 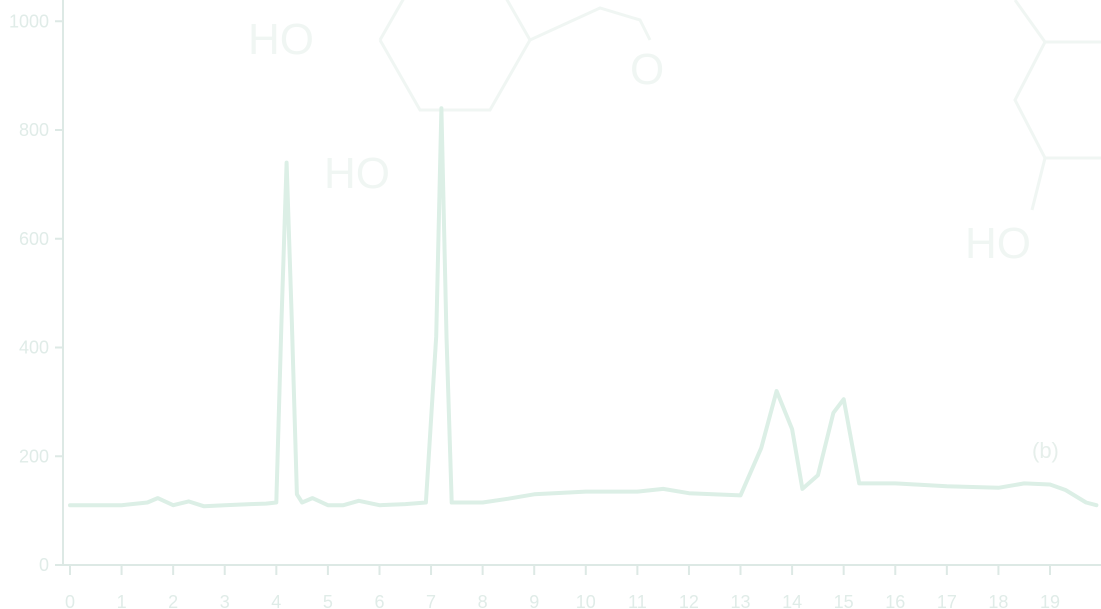 What do you see at coordinates (34, 456) in the screenshot?
I see `y-tick-label: 200` at bounding box center [34, 456].